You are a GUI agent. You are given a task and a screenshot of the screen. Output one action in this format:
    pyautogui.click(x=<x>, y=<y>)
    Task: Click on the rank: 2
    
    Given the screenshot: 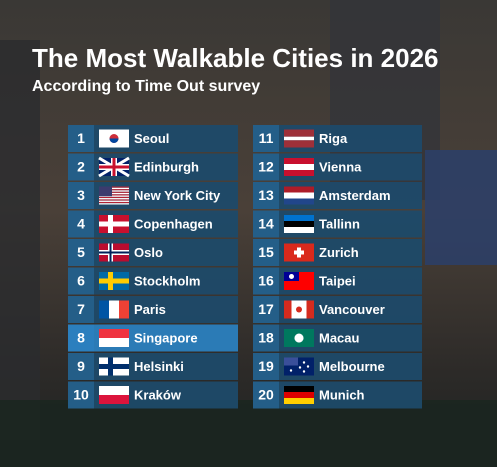 What is the action you would take?
    pyautogui.click(x=81, y=167)
    